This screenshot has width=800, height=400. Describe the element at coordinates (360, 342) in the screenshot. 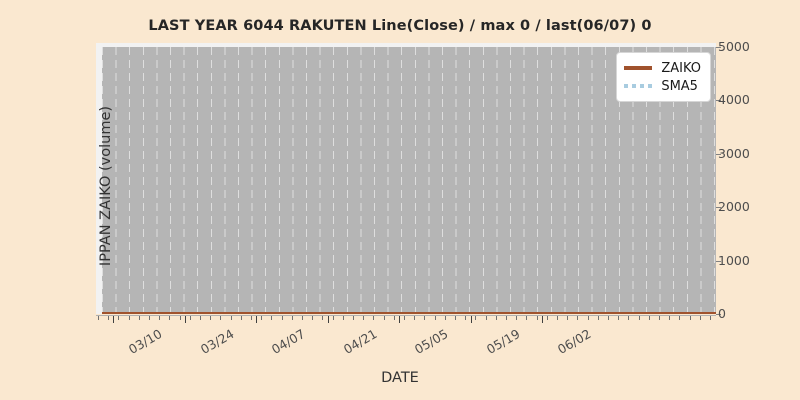

I see `x-tick-label: 04/21` at that location.